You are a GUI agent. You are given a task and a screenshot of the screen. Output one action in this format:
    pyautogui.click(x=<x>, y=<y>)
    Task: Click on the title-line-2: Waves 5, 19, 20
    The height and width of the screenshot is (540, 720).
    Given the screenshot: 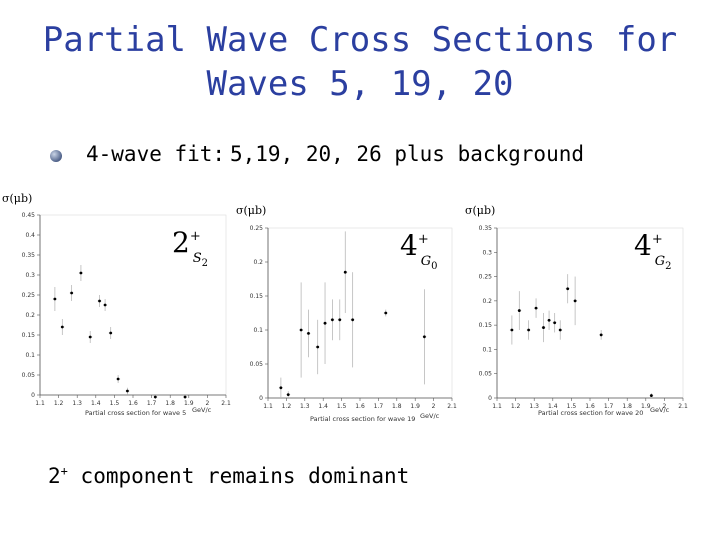 What is the action you would take?
    pyautogui.click(x=360, y=84)
    